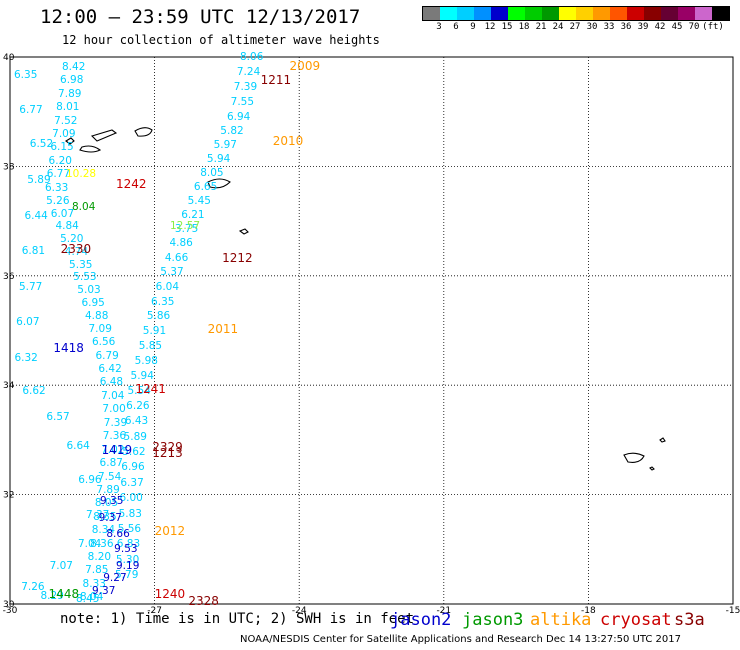 This screenshot has width=740, height=650. What do you see at coordinates (181, 242) in the screenshot?
I see `wave-height-value: 4.86` at bounding box center [181, 242].